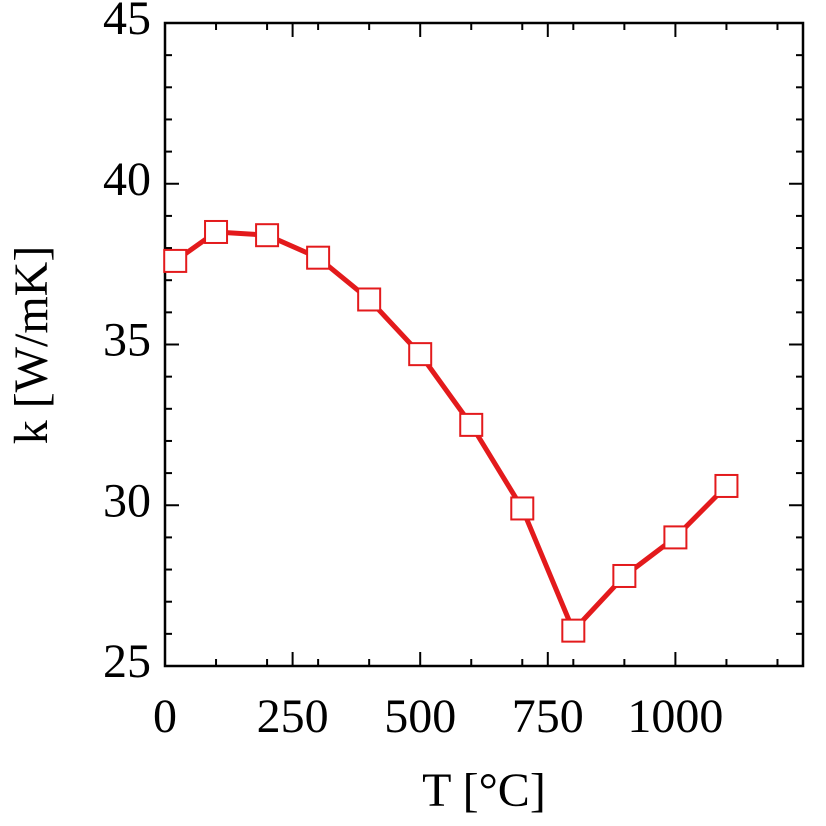 This screenshot has height=826, width=826. What do you see at coordinates (127, 661) in the screenshot?
I see `y-tick-label: 25` at bounding box center [127, 661].